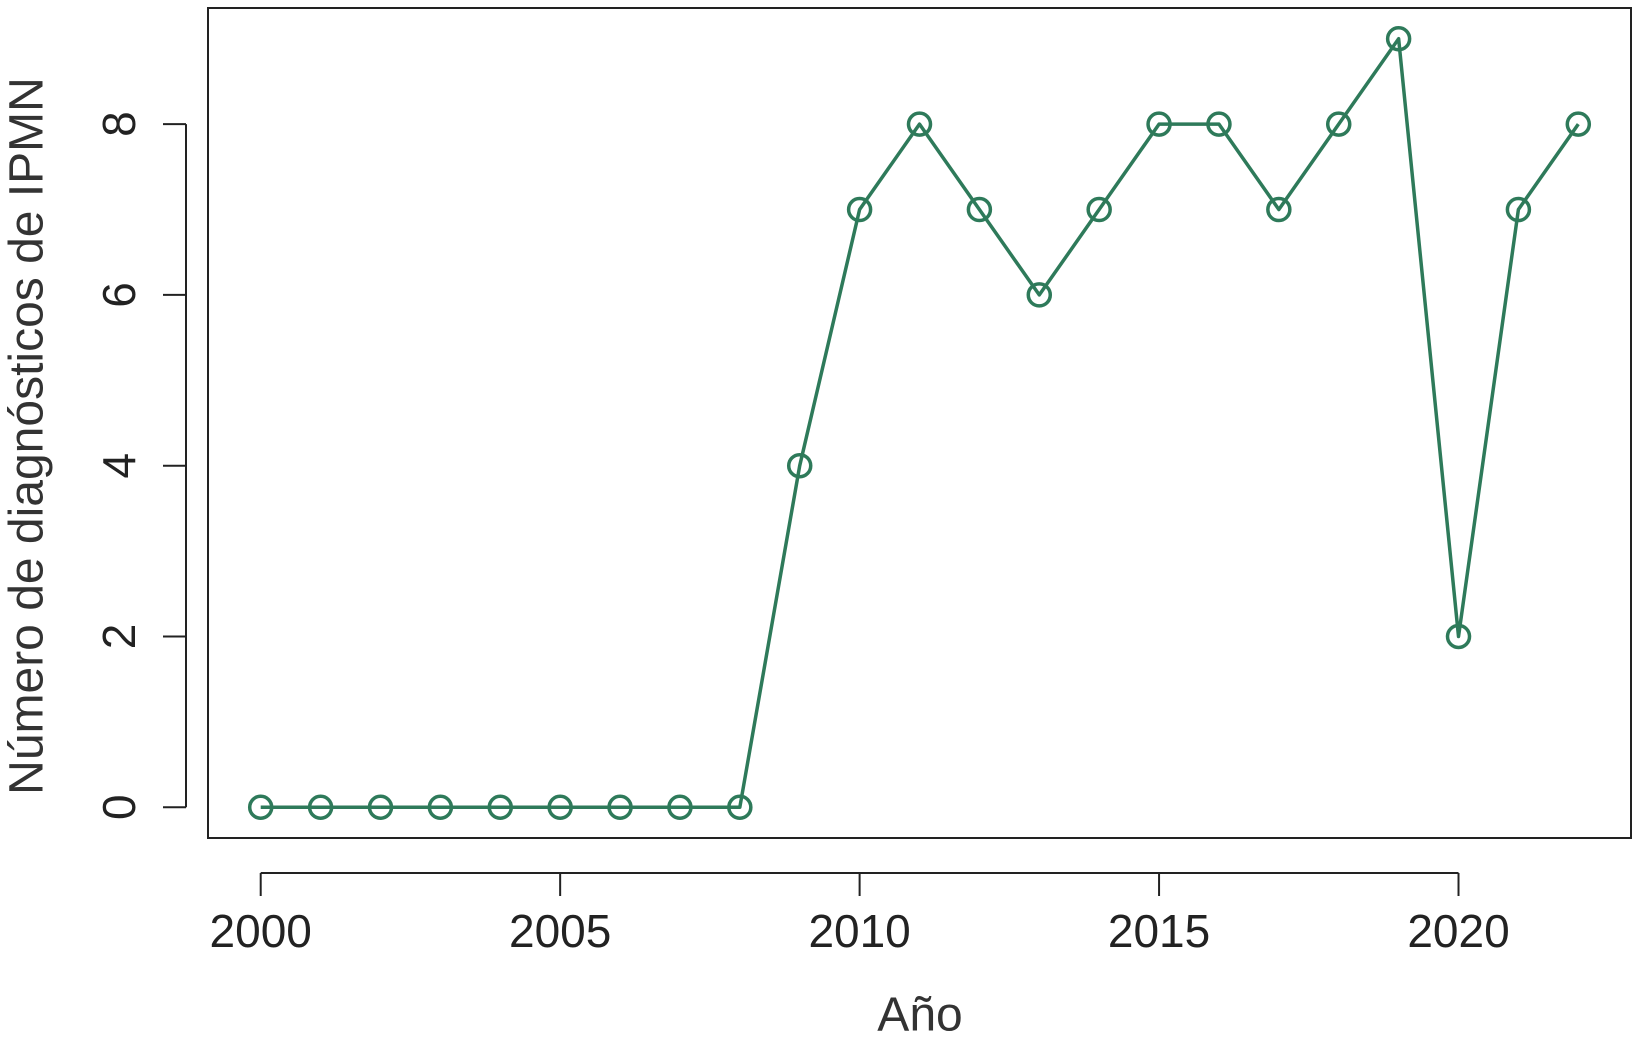 The width and height of the screenshot is (1650, 1047). I want to click on y-tick-label: 0, so click(119, 807).